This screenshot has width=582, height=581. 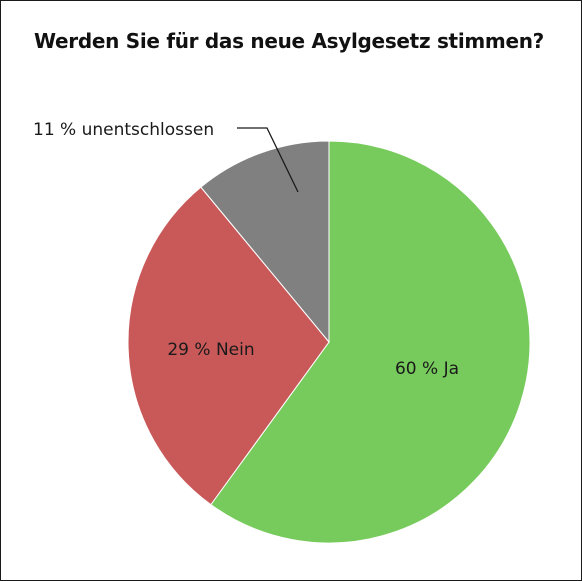 What do you see at coordinates (123, 130) in the screenshot?
I see `slice-label-unentschlossen: 11 % unentschlossen` at bounding box center [123, 130].